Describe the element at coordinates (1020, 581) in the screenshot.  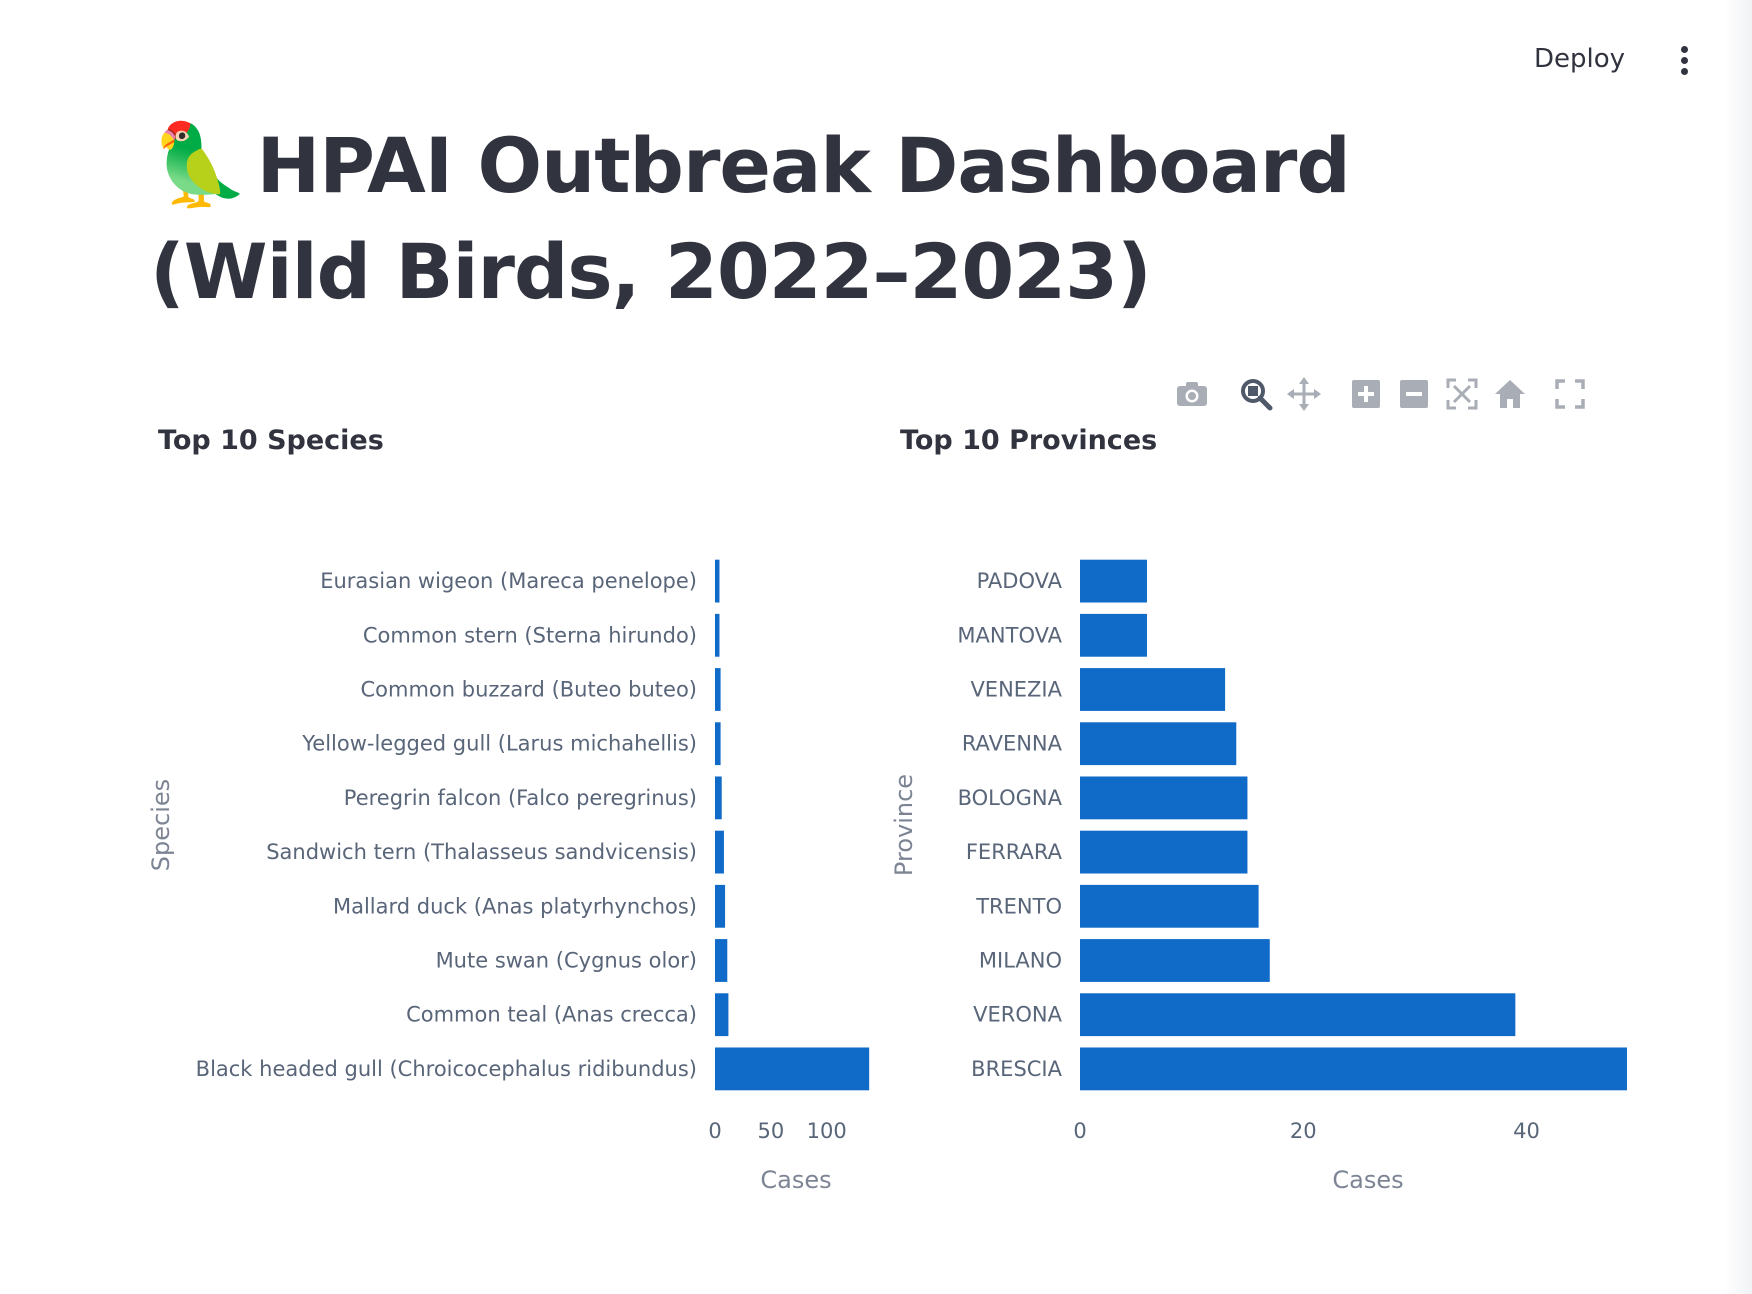
I see `province-tick-label: PADOVA` at that location.